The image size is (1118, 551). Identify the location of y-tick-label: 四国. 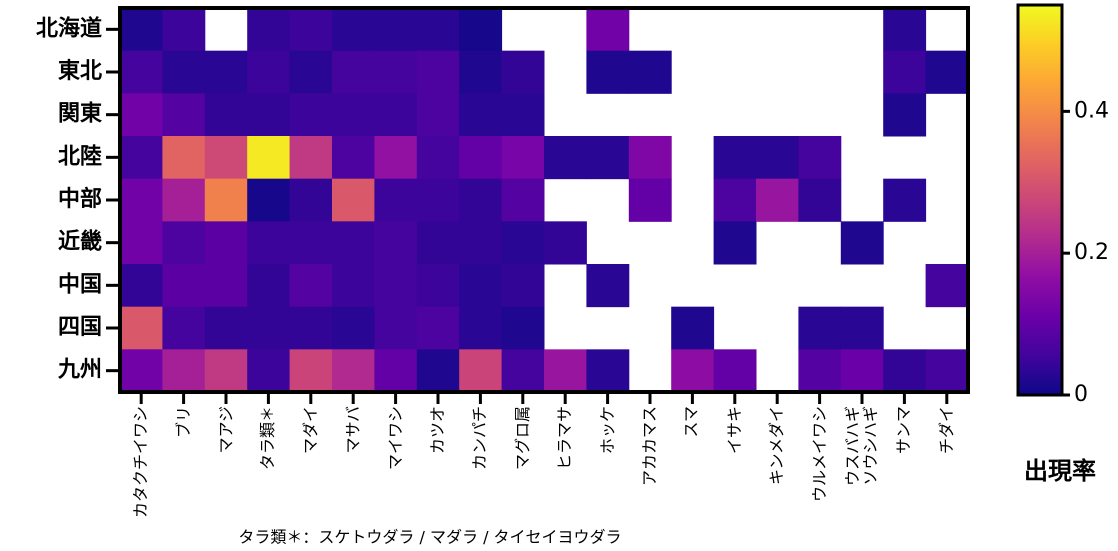
(80, 327).